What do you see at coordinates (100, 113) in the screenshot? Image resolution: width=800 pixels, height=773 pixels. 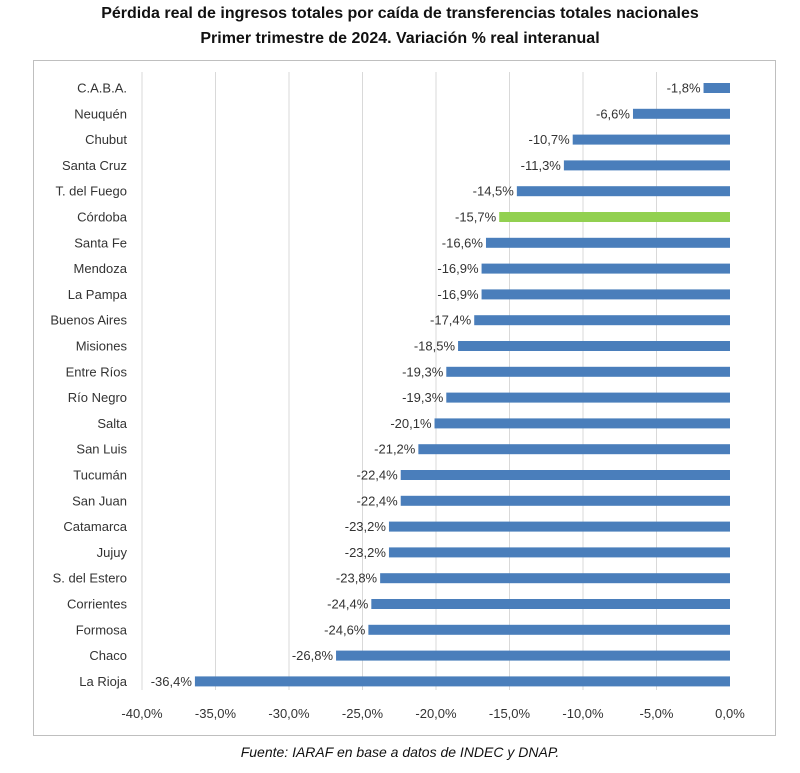 I see `category-label: Neuquén` at bounding box center [100, 113].